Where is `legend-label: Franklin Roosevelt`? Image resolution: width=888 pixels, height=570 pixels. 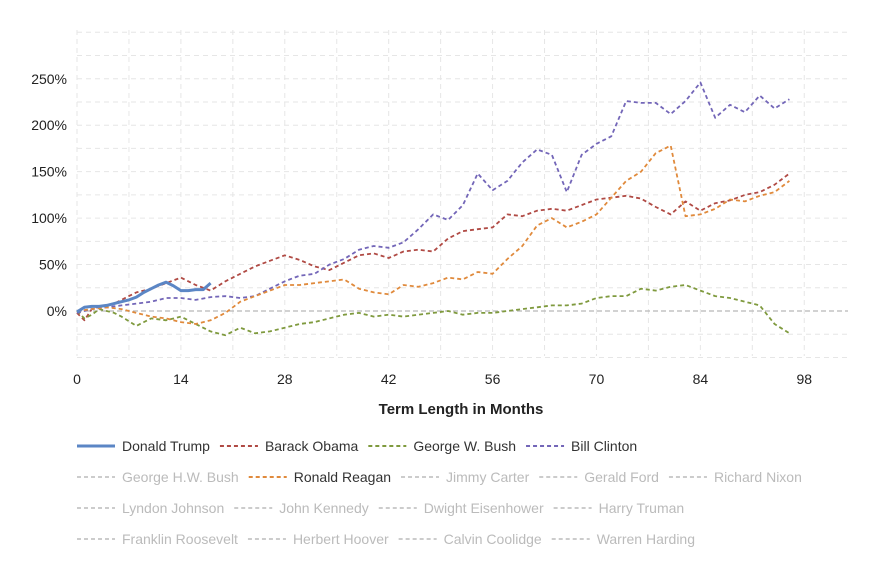
legend-label: Franklin Roosevelt is located at coordinates (180, 539).